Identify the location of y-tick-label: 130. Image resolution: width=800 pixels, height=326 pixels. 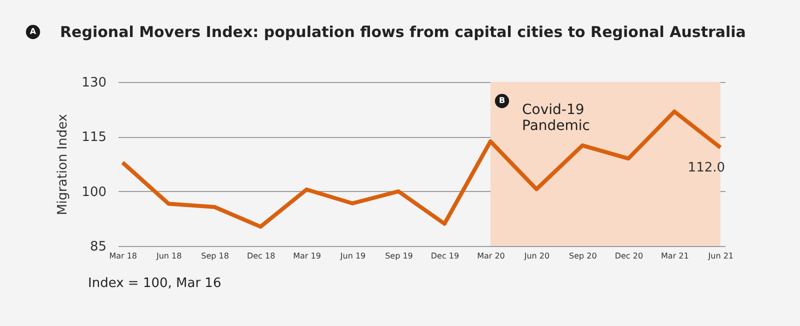
(94, 83).